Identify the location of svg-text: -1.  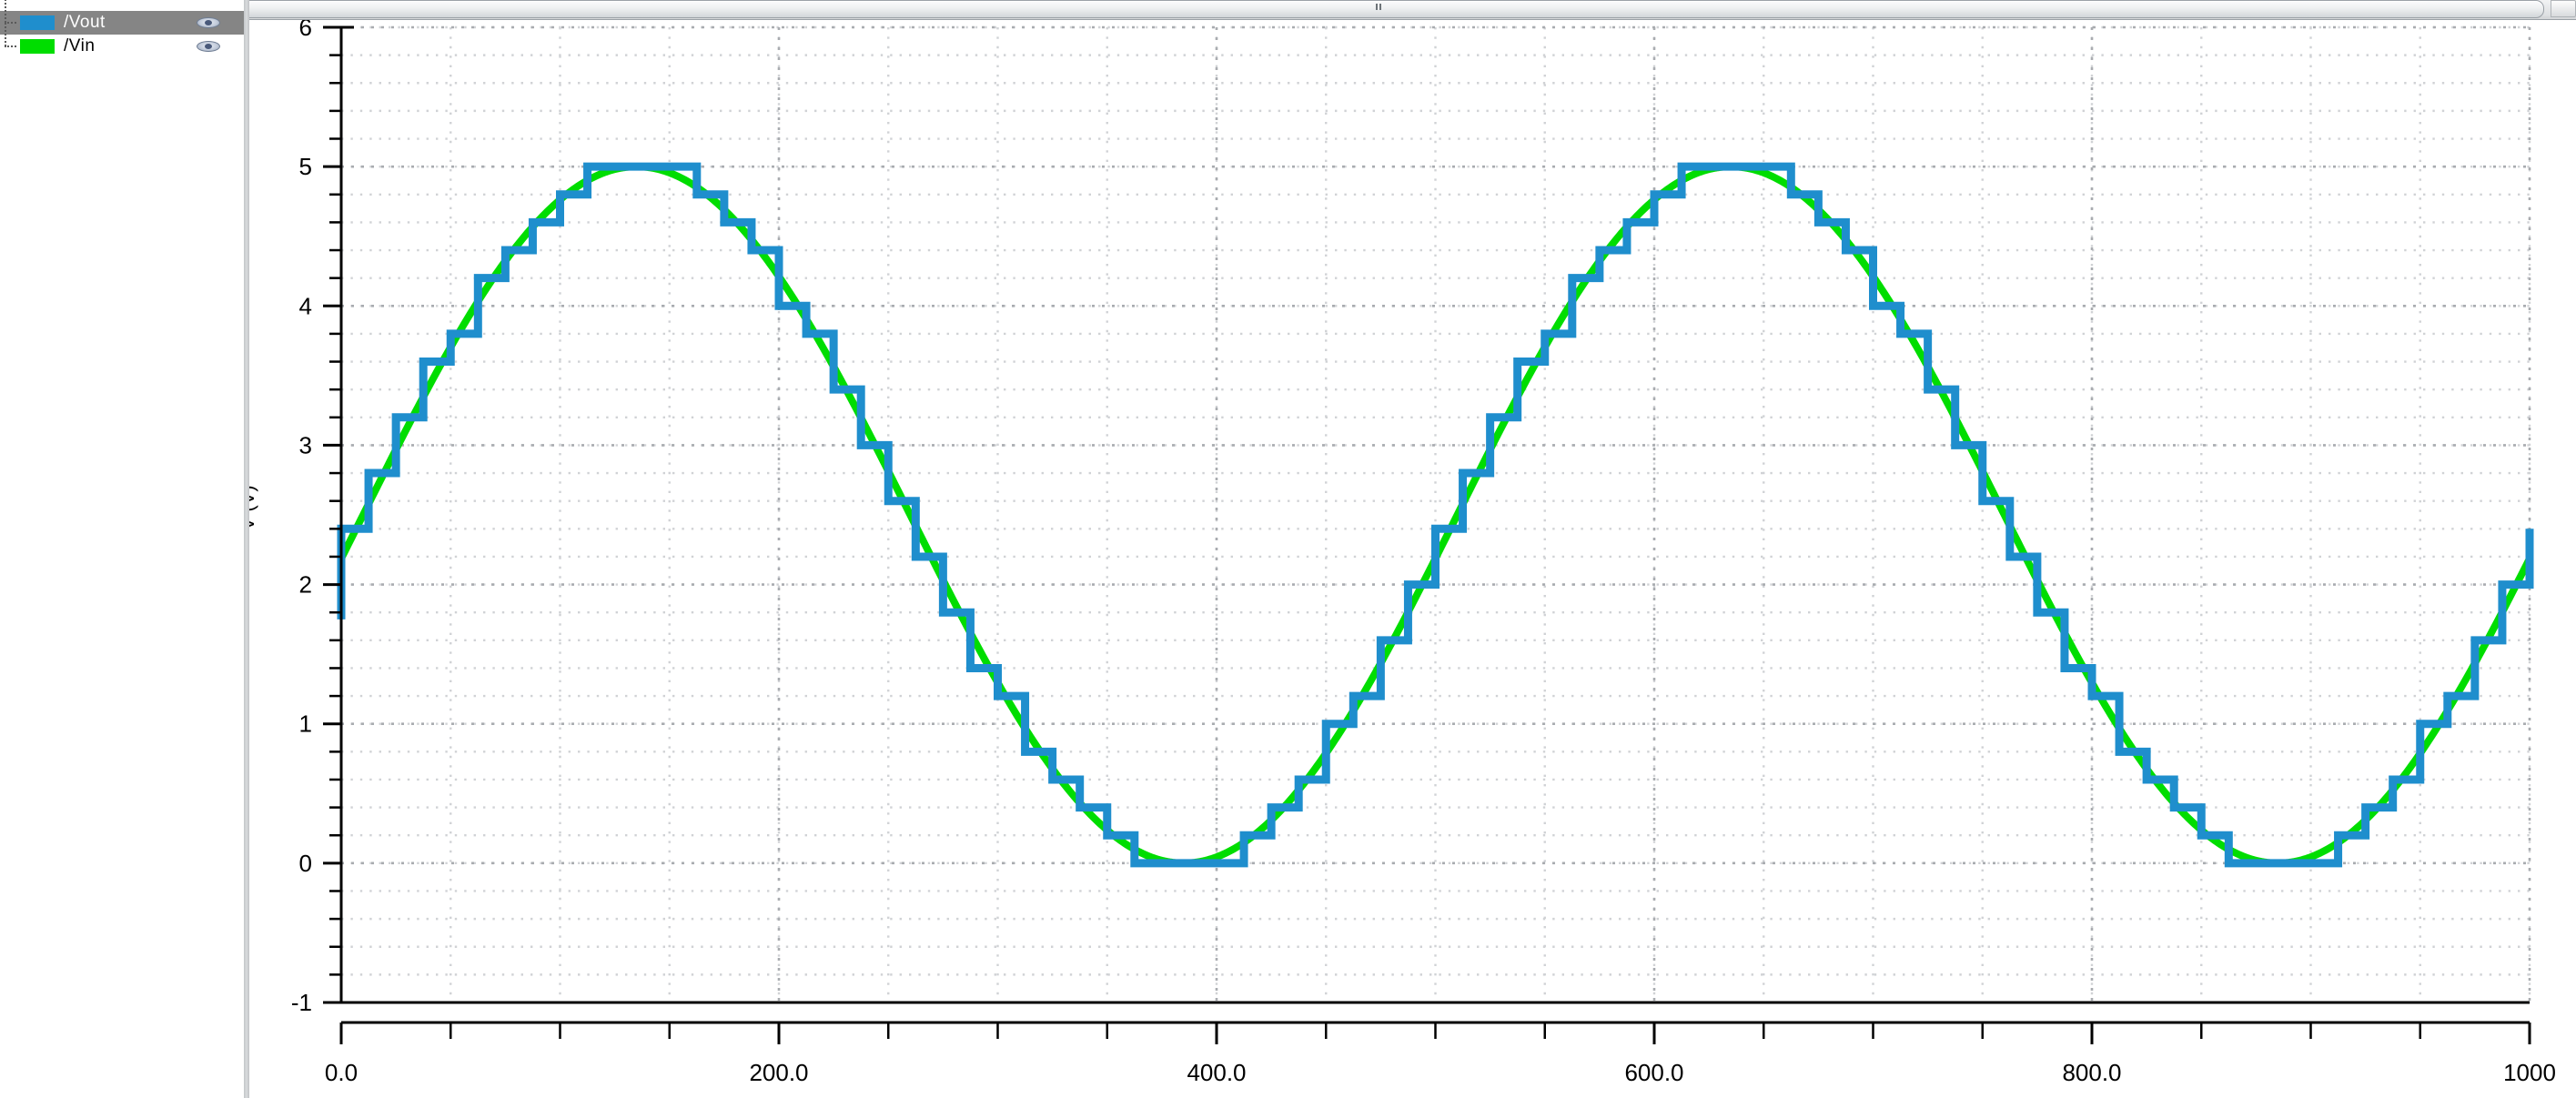
(301, 1003).